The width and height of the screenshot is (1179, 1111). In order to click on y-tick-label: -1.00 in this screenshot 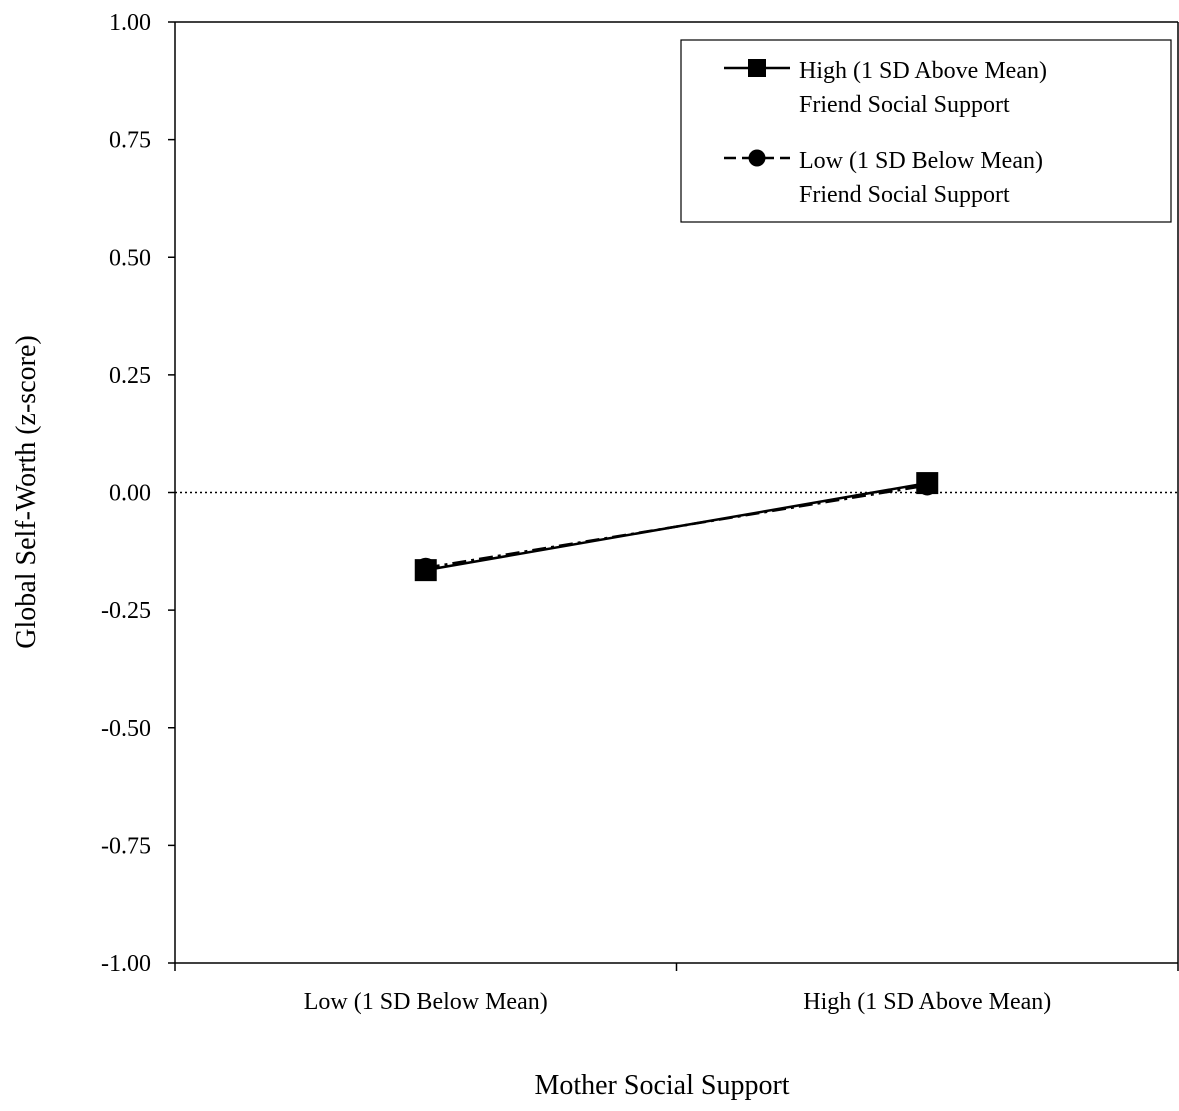, I will do `click(126, 964)`.